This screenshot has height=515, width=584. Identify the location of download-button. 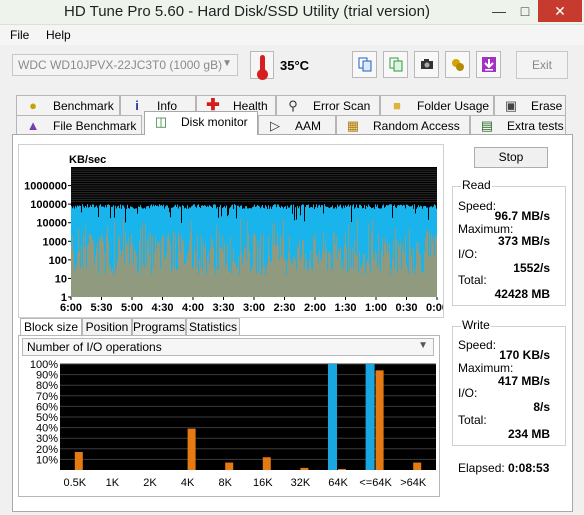
(488, 64).